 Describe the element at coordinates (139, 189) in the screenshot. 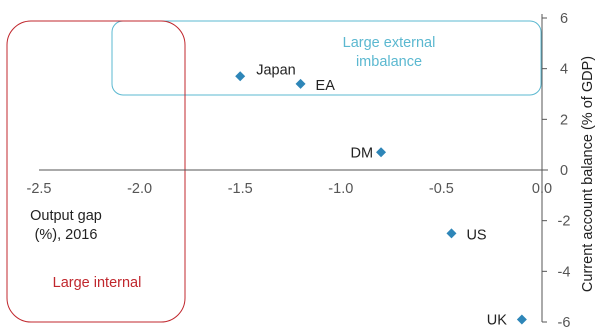

I see `x-tick-label: -2.0` at that location.